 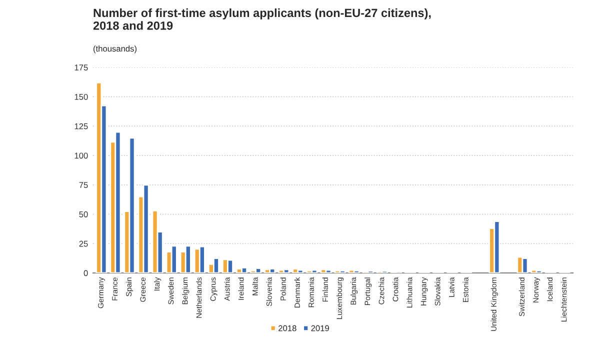 What do you see at coordinates (83, 243) in the screenshot?
I see `y-tick-label: 25` at bounding box center [83, 243].